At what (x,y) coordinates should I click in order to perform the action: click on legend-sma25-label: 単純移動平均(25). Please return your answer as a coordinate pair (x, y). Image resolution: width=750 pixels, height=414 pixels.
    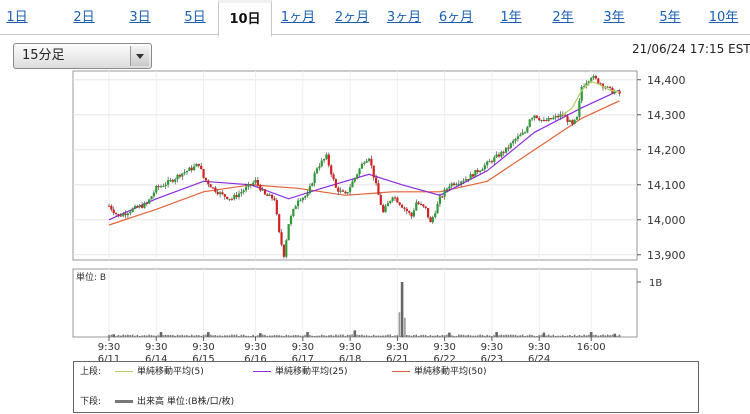
    Looking at the image, I should click on (311, 372).